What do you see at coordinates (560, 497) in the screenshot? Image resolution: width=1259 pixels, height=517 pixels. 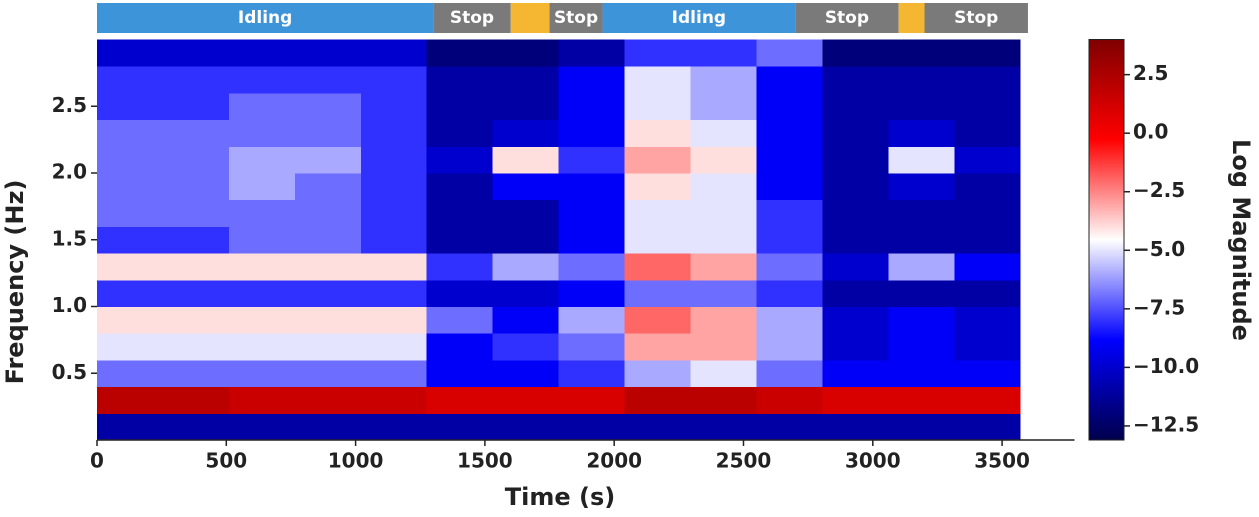 I see `x-axis-label: Time (s)` at bounding box center [560, 497].